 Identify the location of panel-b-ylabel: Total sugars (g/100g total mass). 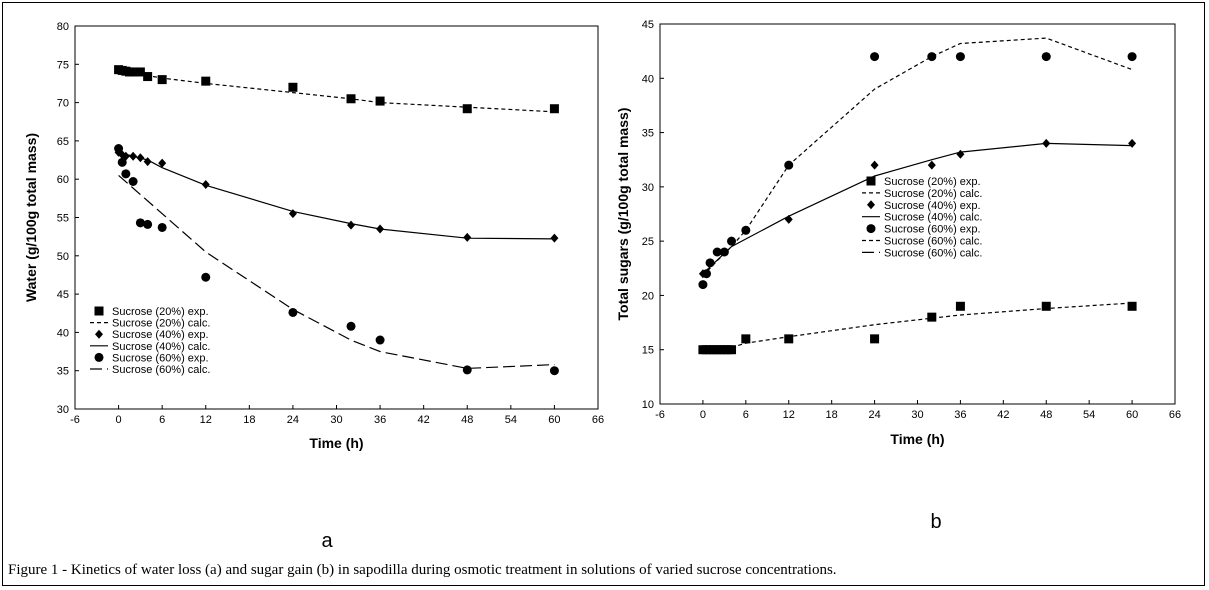
(623, 214).